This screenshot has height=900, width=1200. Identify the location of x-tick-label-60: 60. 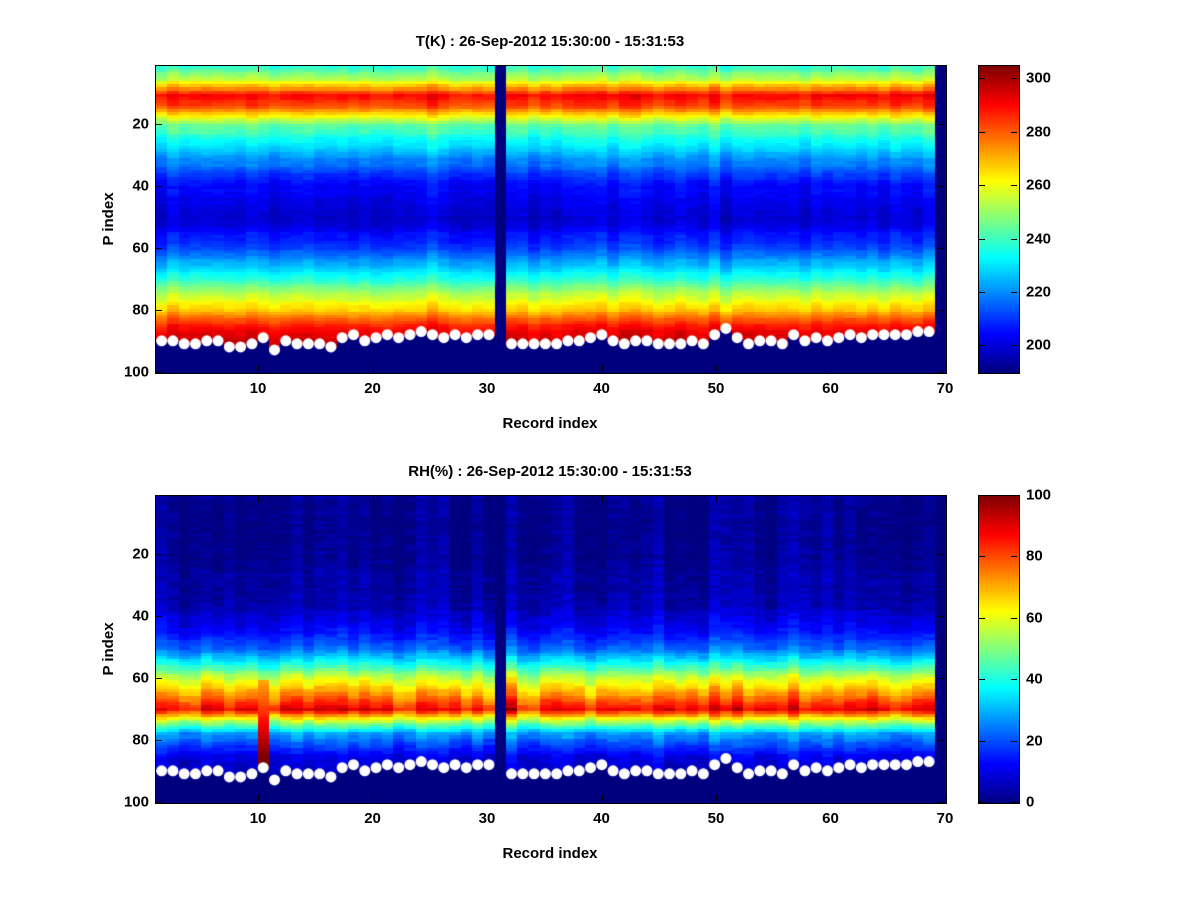
(830, 388).